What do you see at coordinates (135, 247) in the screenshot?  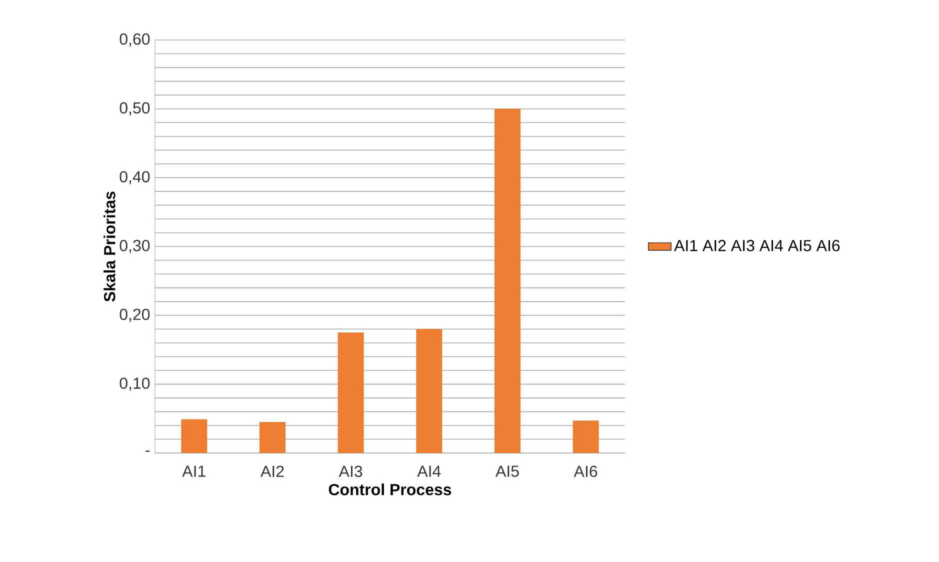 I see `y-tick-label: 0,30` at bounding box center [135, 247].